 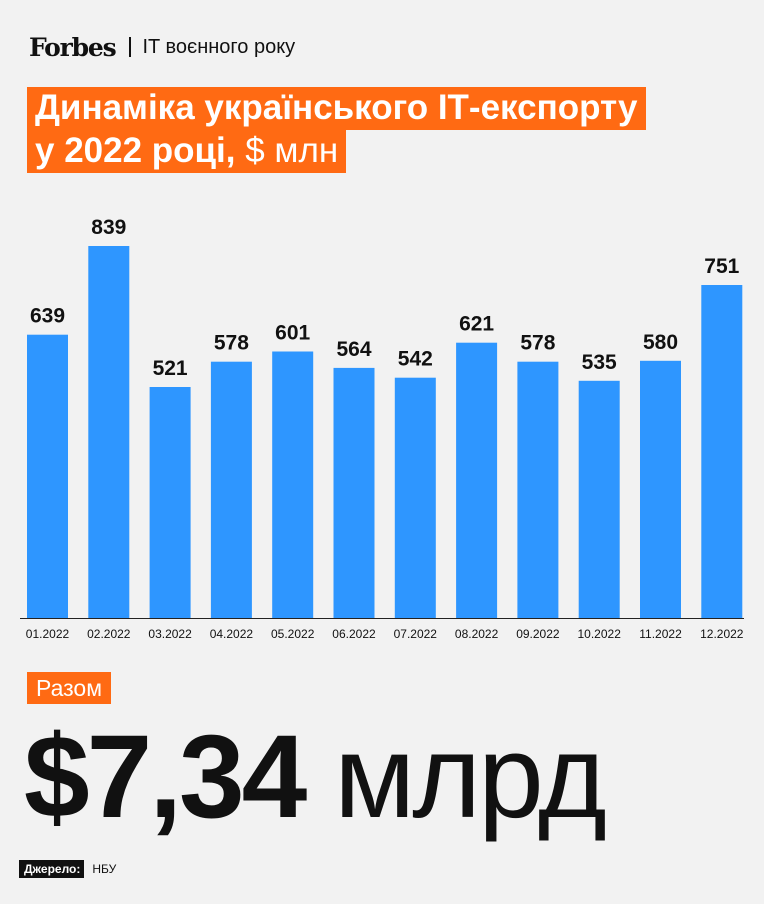 What do you see at coordinates (538, 489) in the screenshot?
I see `bar-09.2022` at bounding box center [538, 489].